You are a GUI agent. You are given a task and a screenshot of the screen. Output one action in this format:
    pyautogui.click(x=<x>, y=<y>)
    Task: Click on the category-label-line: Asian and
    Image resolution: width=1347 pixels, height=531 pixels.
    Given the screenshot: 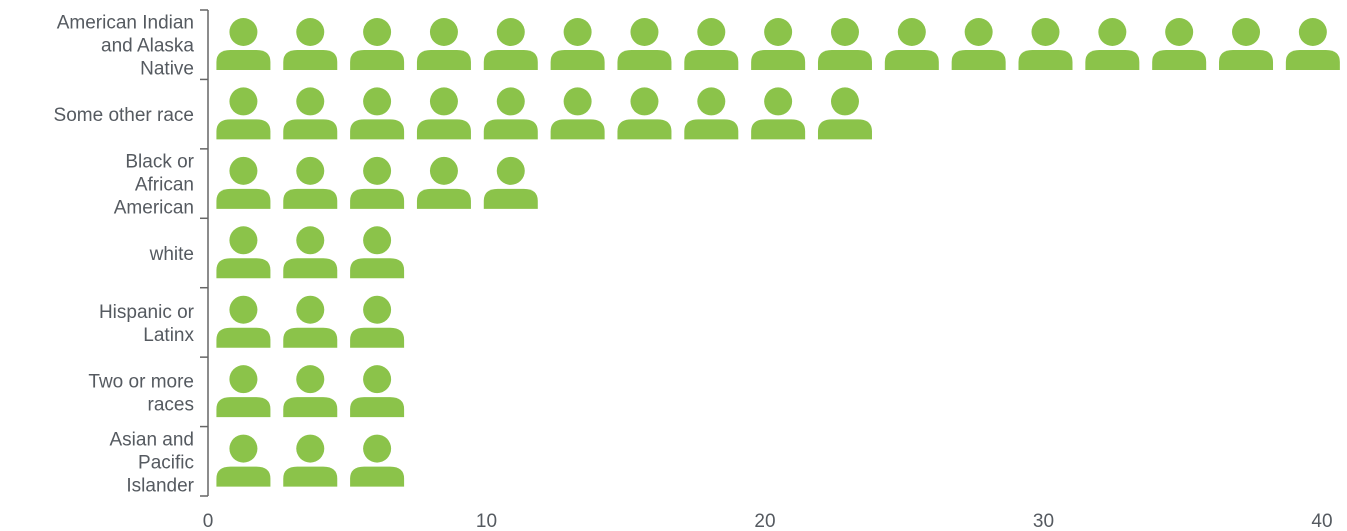 What is the action you would take?
    pyautogui.click(x=151, y=439)
    